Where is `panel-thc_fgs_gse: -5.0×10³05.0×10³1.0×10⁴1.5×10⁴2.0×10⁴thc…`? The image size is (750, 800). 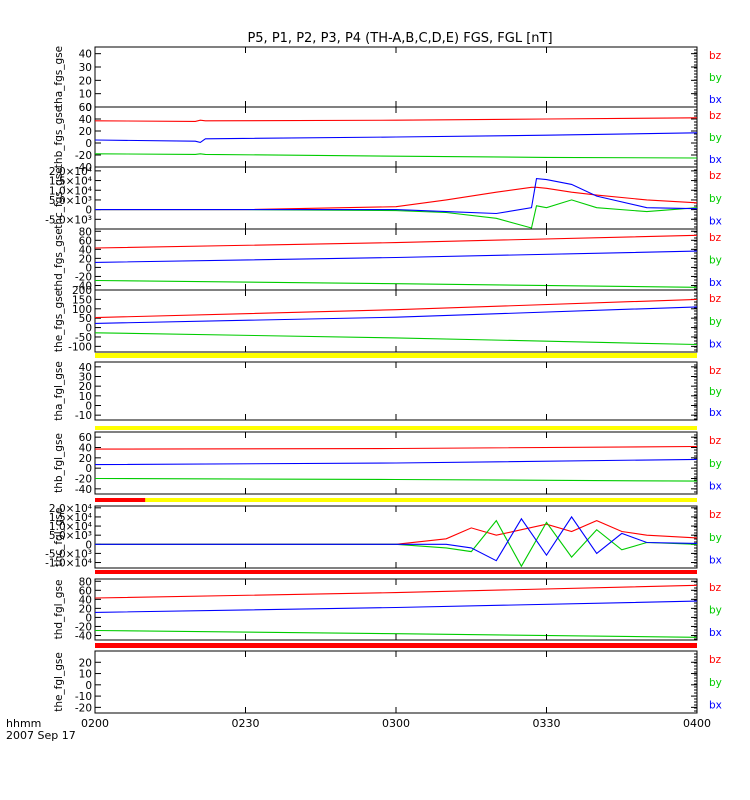 panel-thc_fgs_gse: -5.0×10³05.0×10³1.0×10⁴1.5×10⁴2.0×10⁴thc… is located at coordinates (383, 198).